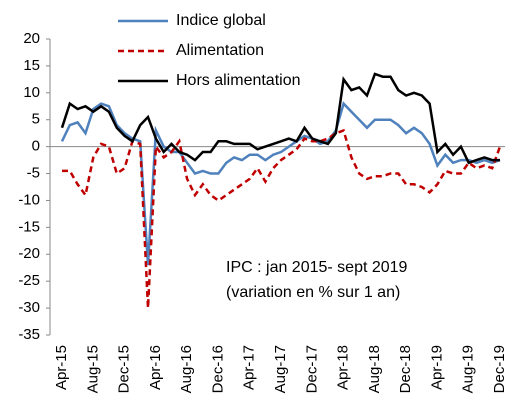  I want to click on x-tick-label: Apr-15, so click(61, 367).